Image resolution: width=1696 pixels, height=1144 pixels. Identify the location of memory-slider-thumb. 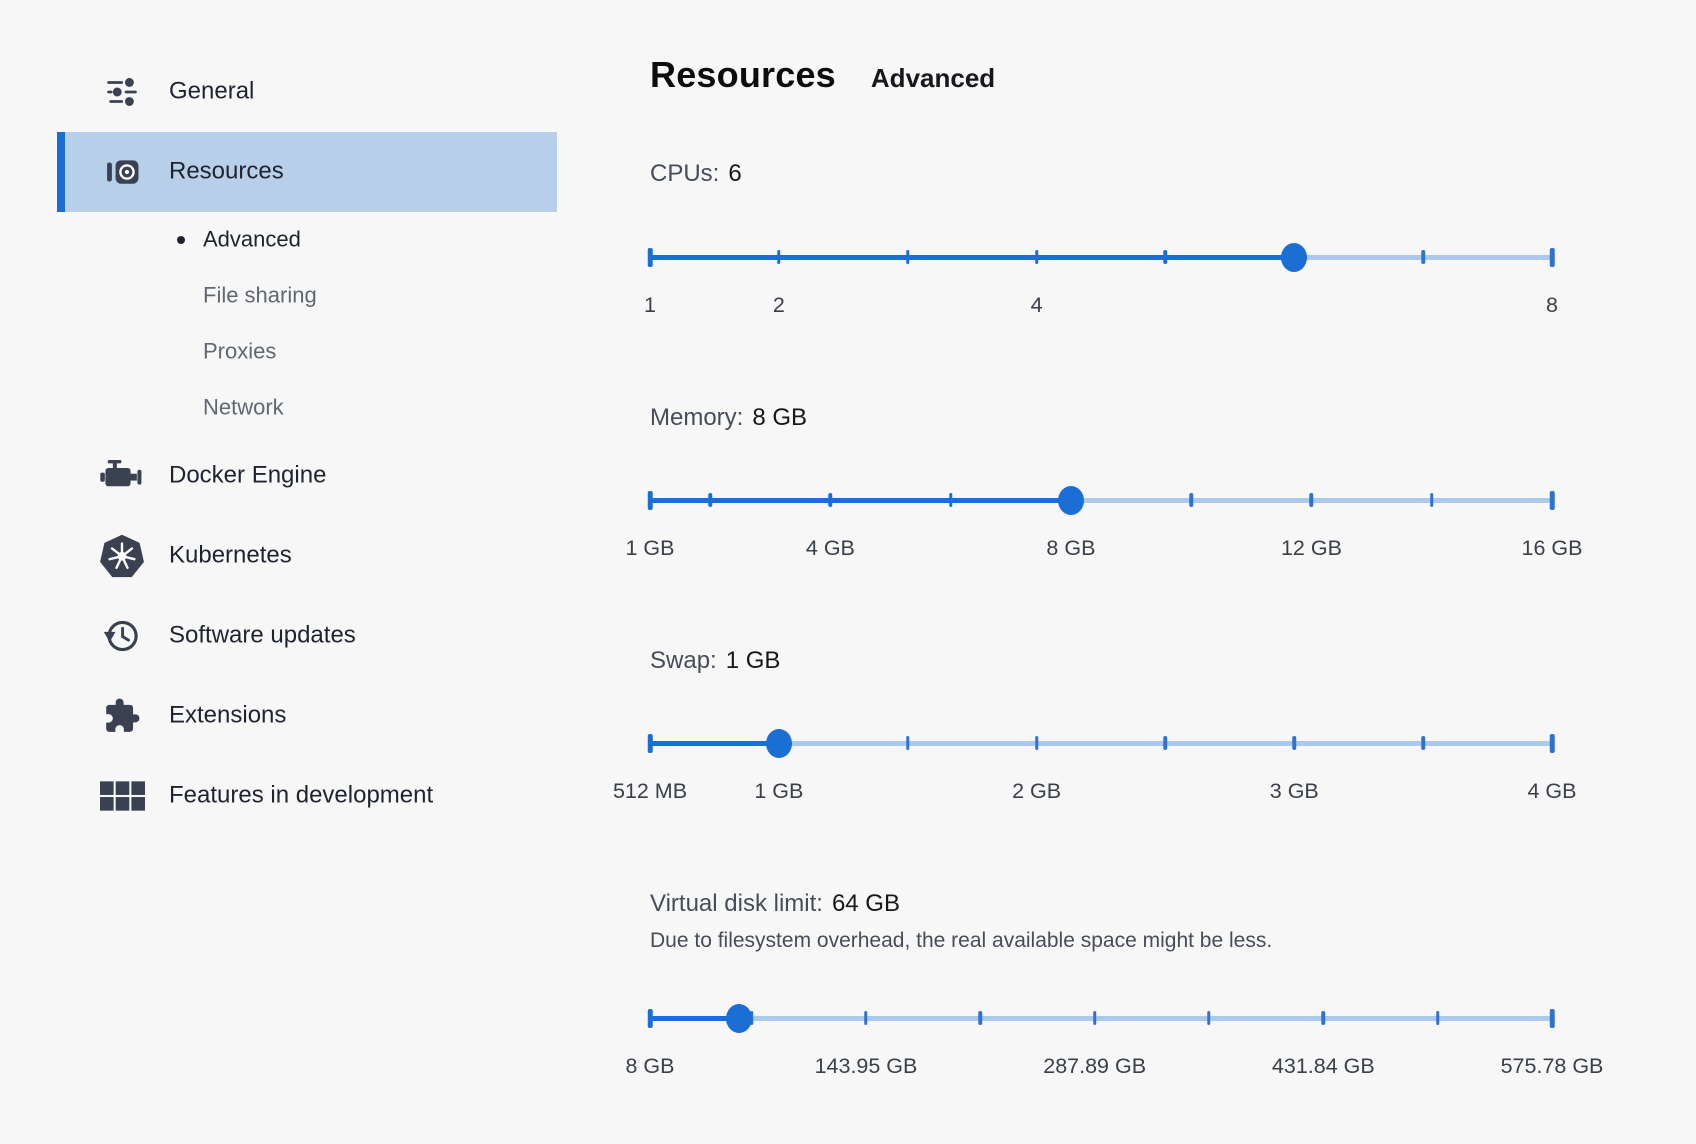
(1070, 500).